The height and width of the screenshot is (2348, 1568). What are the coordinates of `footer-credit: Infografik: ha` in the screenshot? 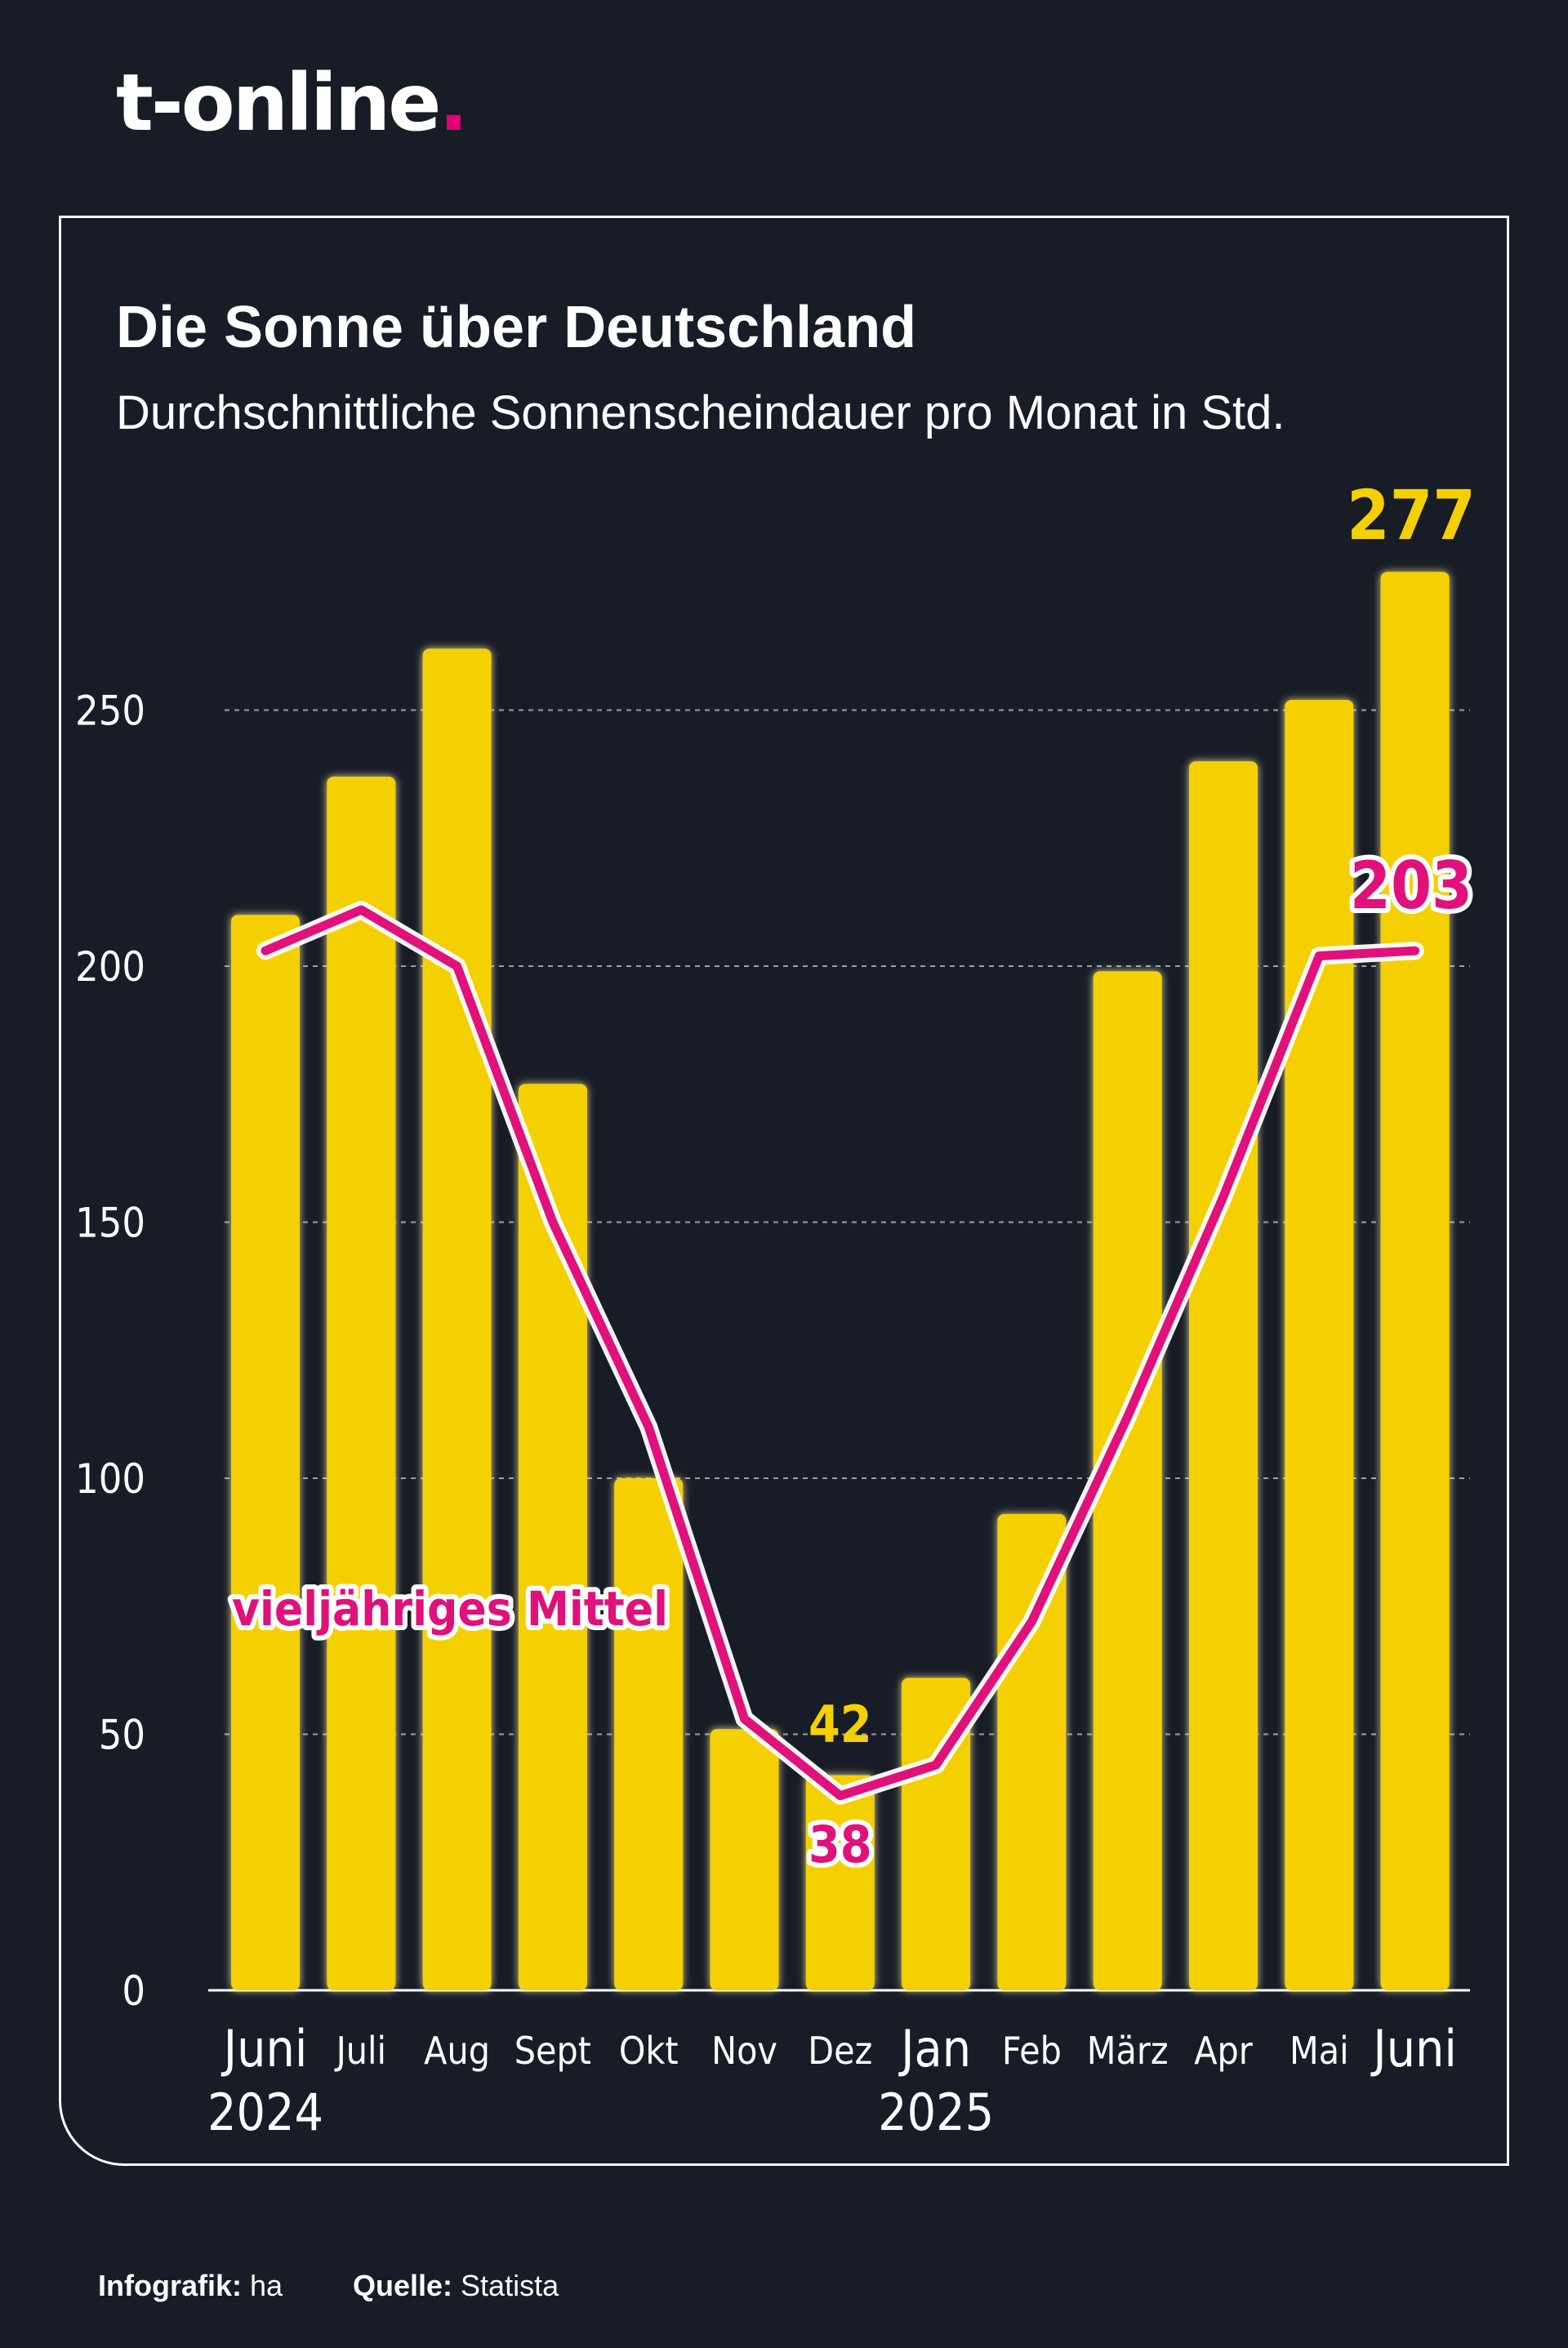 It's located at (190, 2286).